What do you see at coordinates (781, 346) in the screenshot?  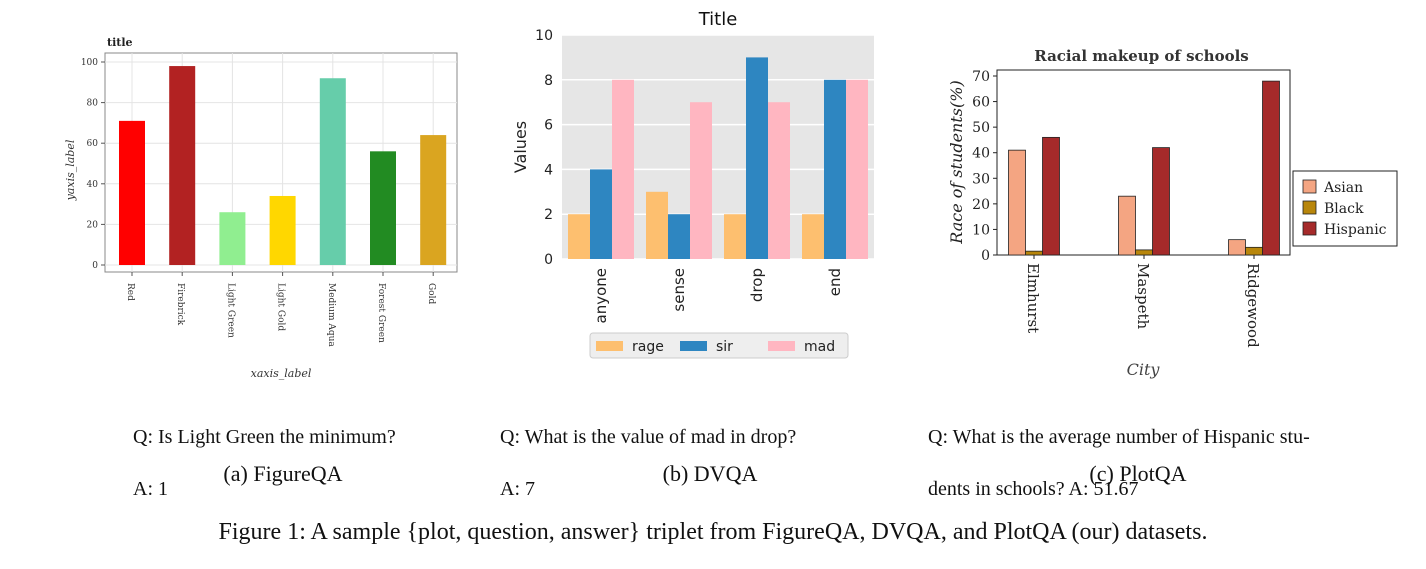 I see `dvqa-legend-swatch-mad` at bounding box center [781, 346].